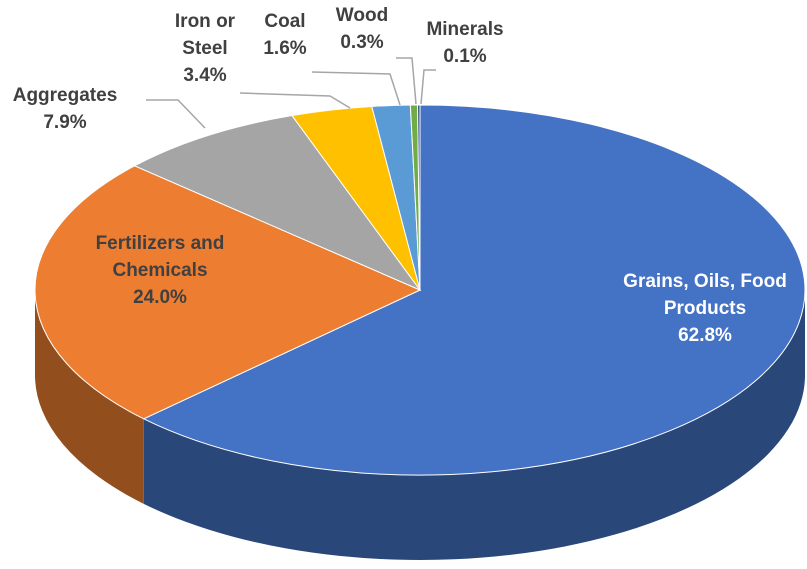  What do you see at coordinates (285, 35) in the screenshot?
I see `slice-label: Coal 1.6%` at bounding box center [285, 35].